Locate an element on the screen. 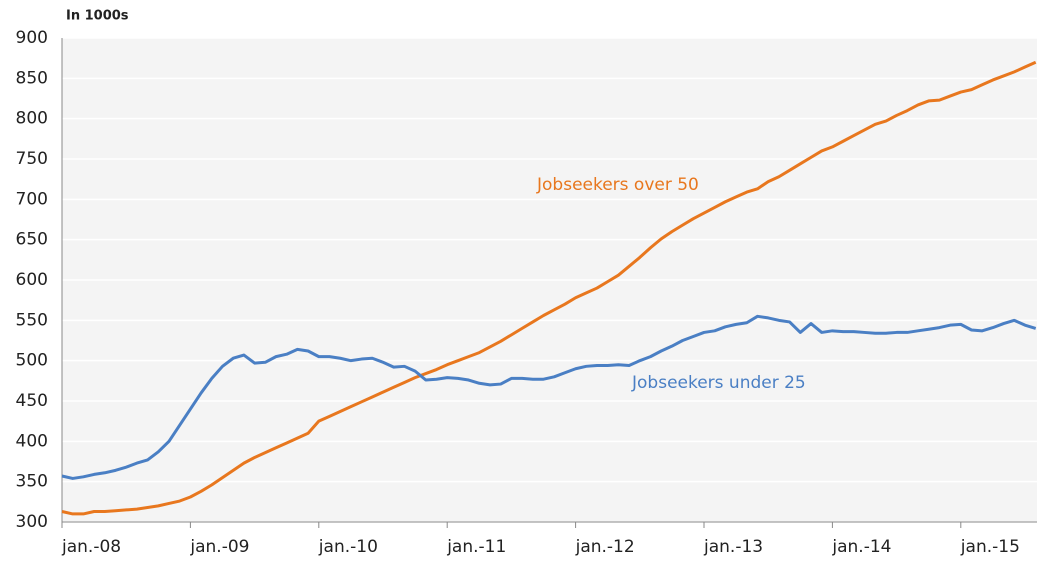 This screenshot has height=571, width=1037. x-tick-label: jan.-12 is located at coordinates (605, 547).